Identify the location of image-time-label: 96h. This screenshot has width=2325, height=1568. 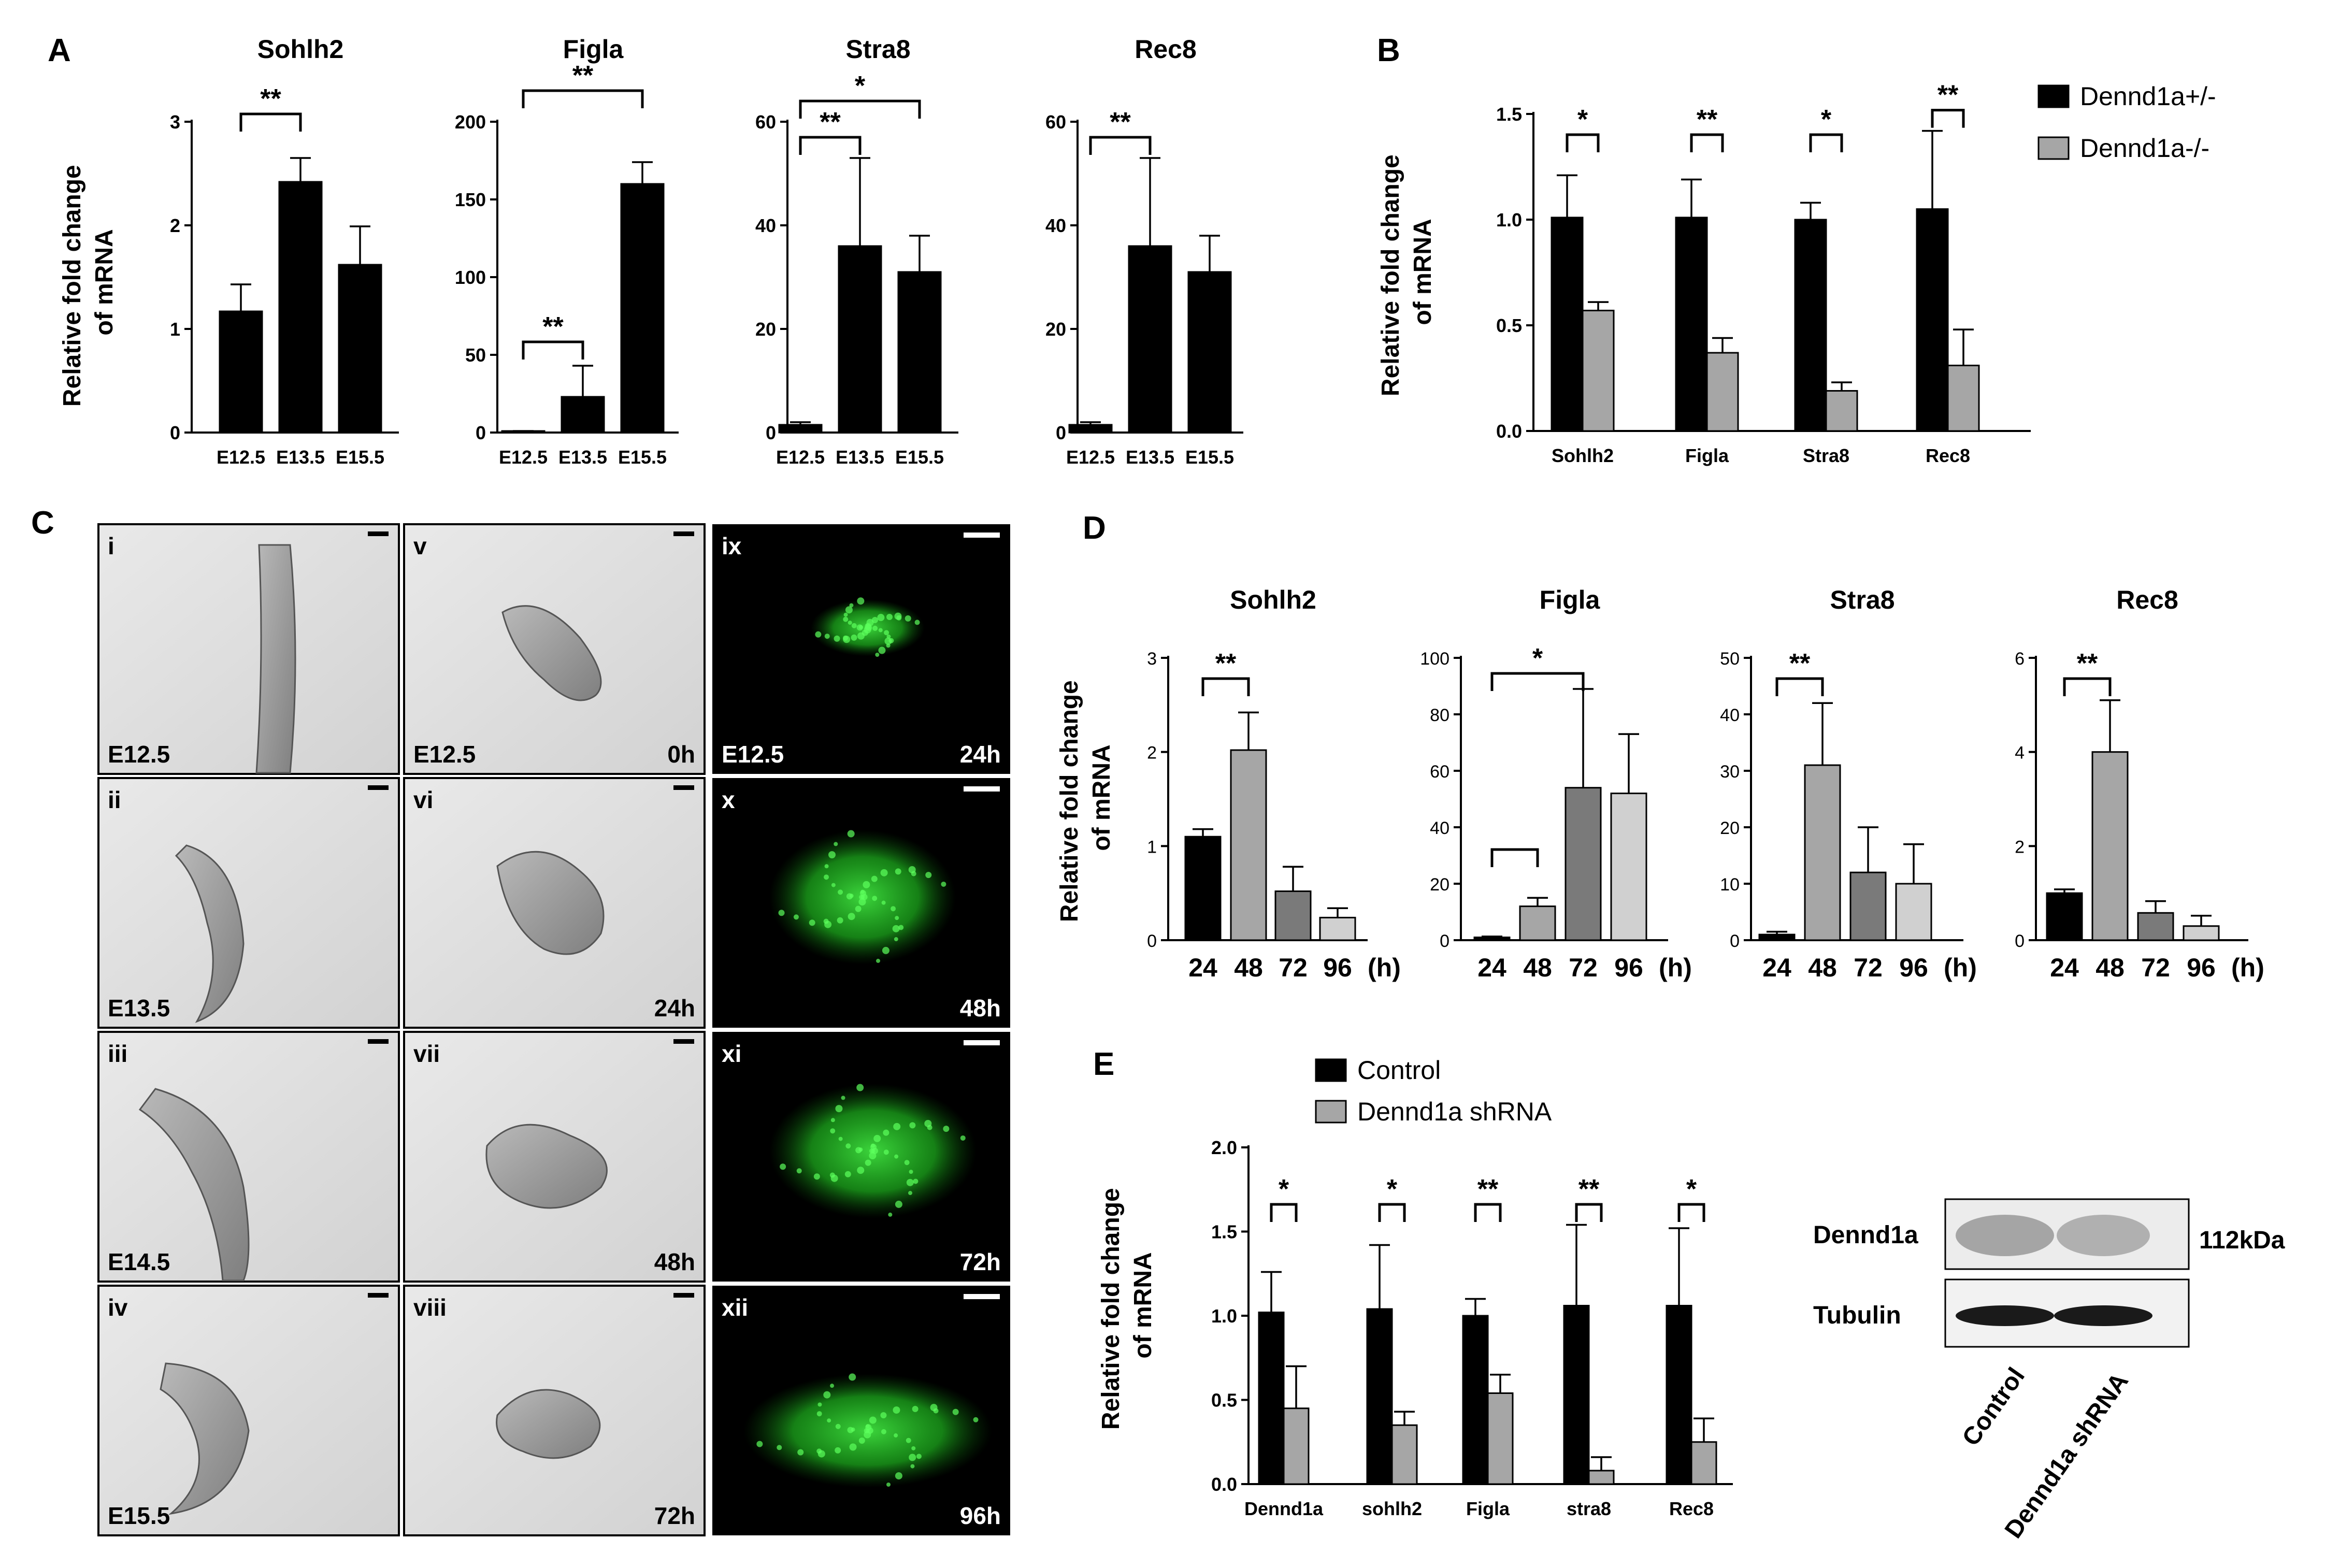
(981, 1515).